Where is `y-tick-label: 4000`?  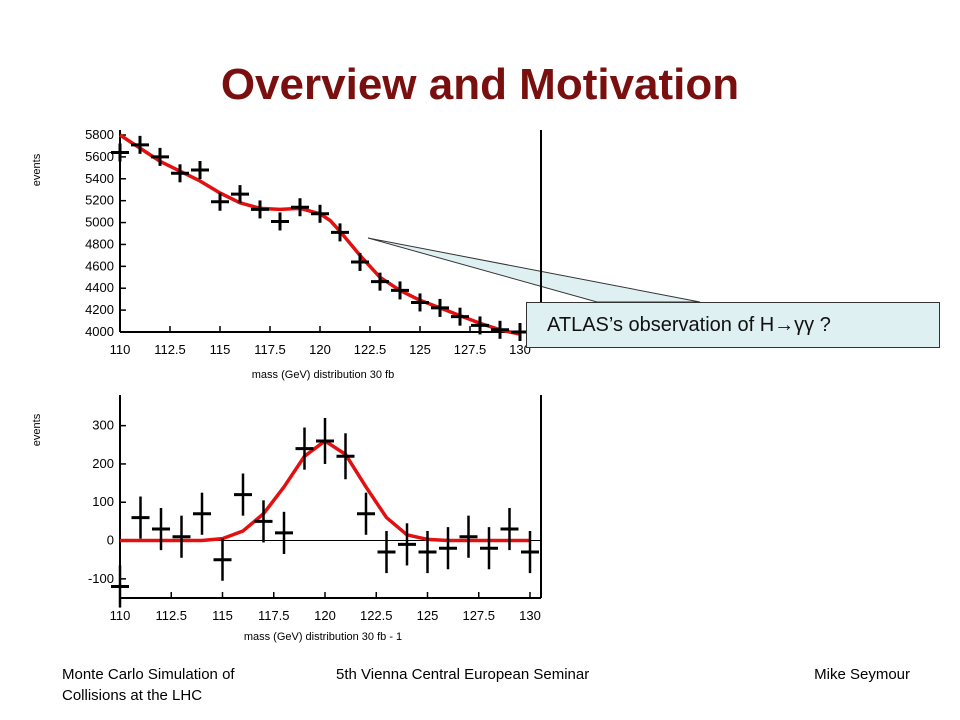
y-tick-label: 4000 is located at coordinates (99, 331).